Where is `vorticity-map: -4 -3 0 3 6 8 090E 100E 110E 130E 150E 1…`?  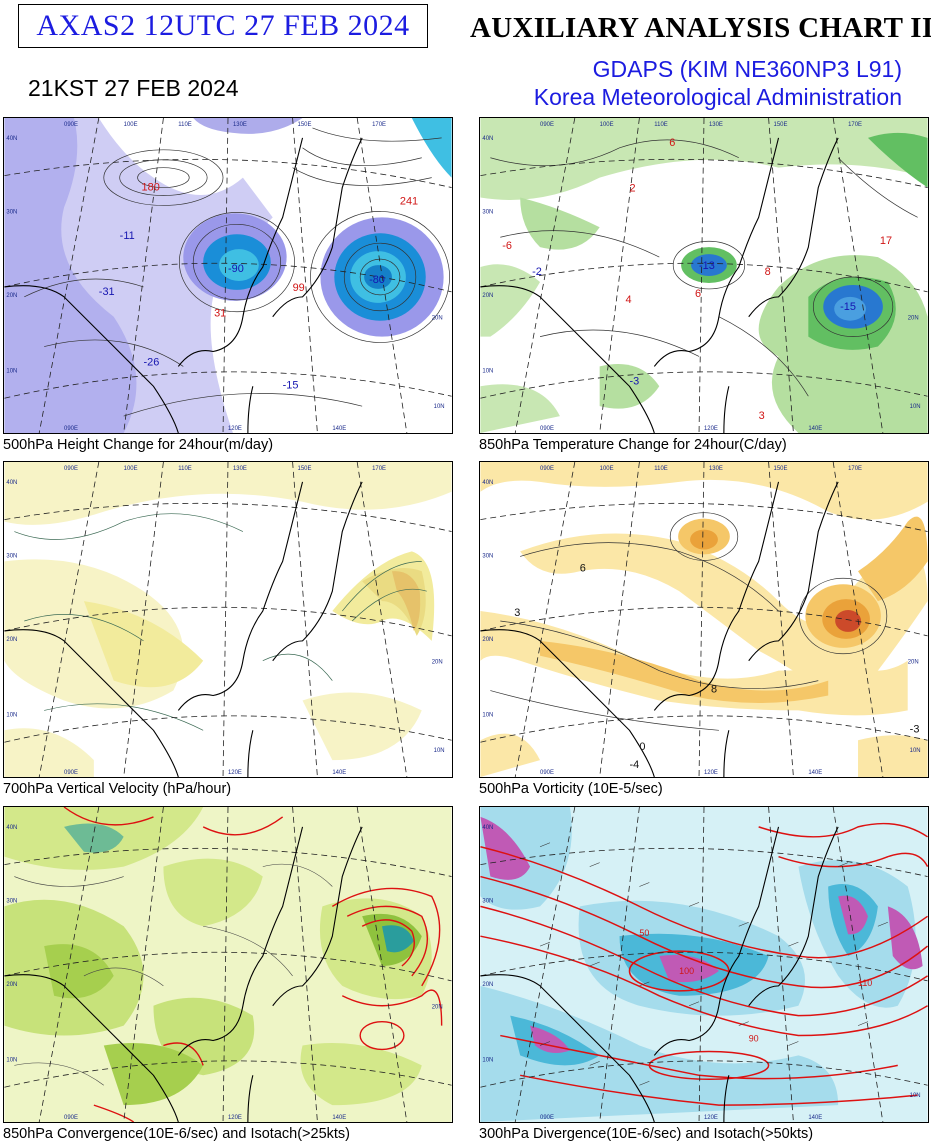
vorticity-map: -4 -3 0 3 6 8 090E 100E 110E 130E 150E 1… is located at coordinates (704, 619).